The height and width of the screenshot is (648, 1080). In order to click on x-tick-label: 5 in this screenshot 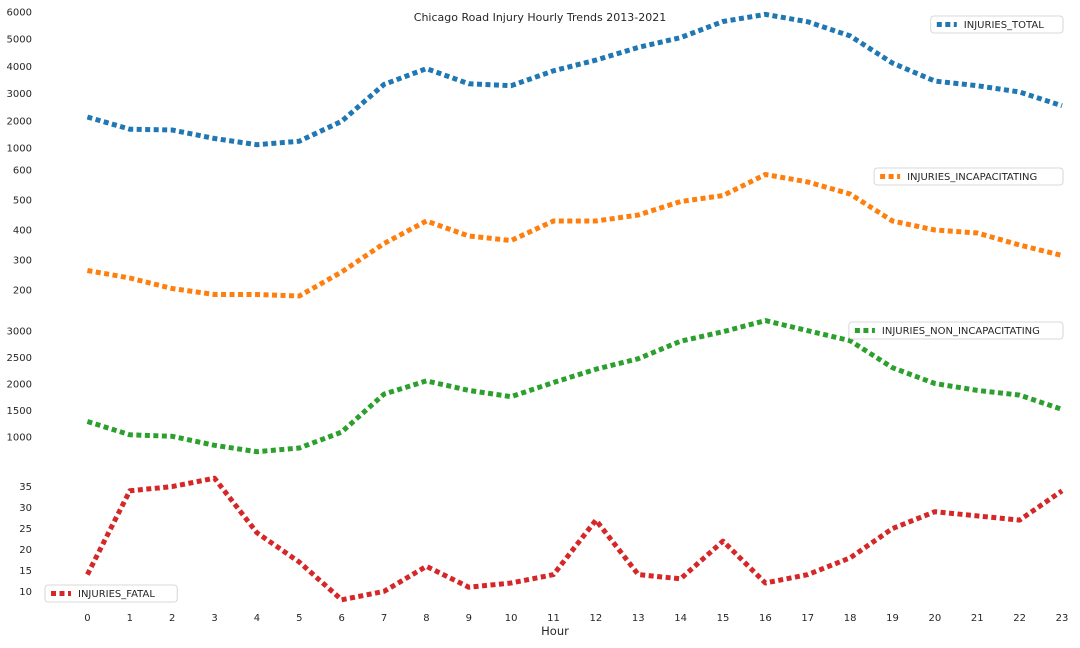, I will do `click(299, 618)`.